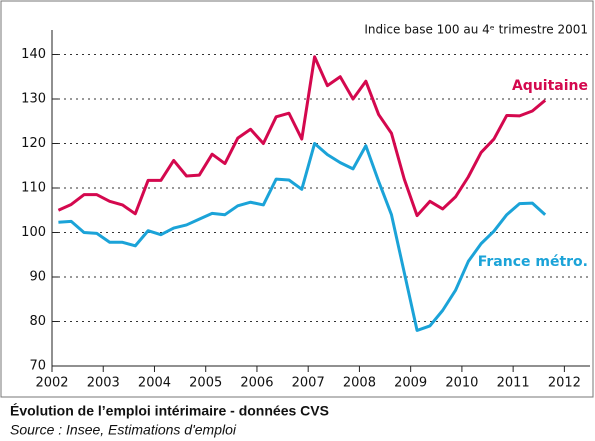 This screenshot has width=595, height=441. I want to click on y-tick-label: 70, so click(37, 366).